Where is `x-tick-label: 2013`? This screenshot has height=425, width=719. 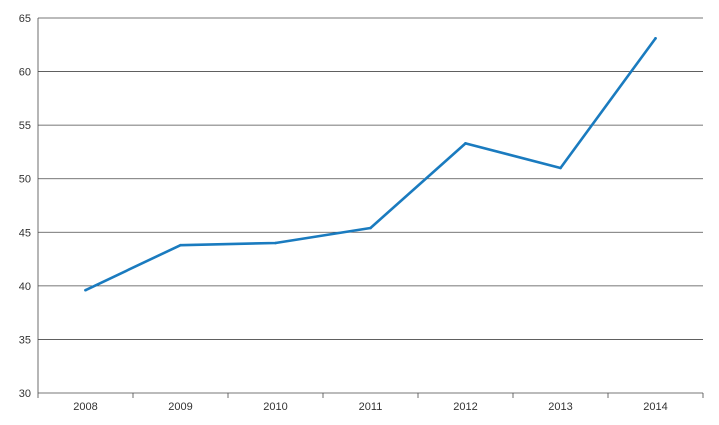 x-tick-label: 2013 is located at coordinates (560, 407).